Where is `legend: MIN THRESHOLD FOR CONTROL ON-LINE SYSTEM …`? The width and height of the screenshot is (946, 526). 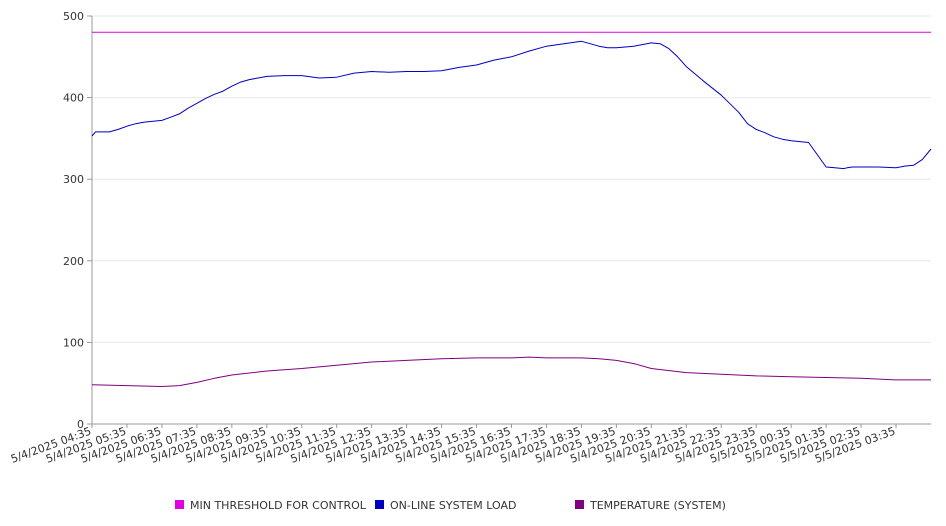 legend: MIN THRESHOLD FOR CONTROL ON-LINE SYSTEM … is located at coordinates (450, 505).